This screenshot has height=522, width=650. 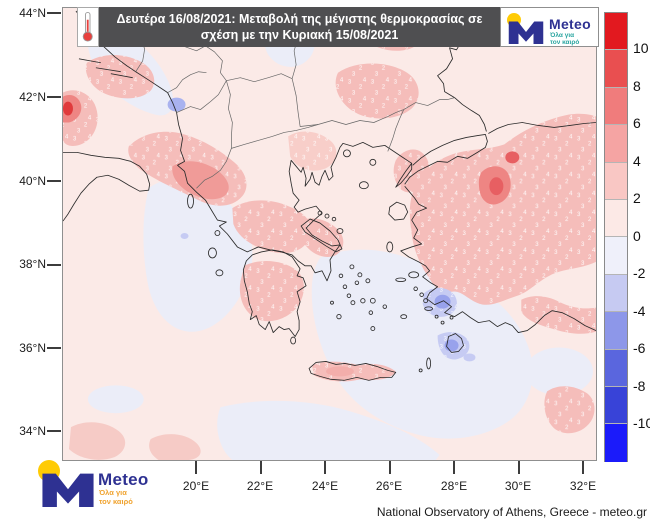 What do you see at coordinates (518, 486) in the screenshot?
I see `lon-label: 30°E` at bounding box center [518, 486].